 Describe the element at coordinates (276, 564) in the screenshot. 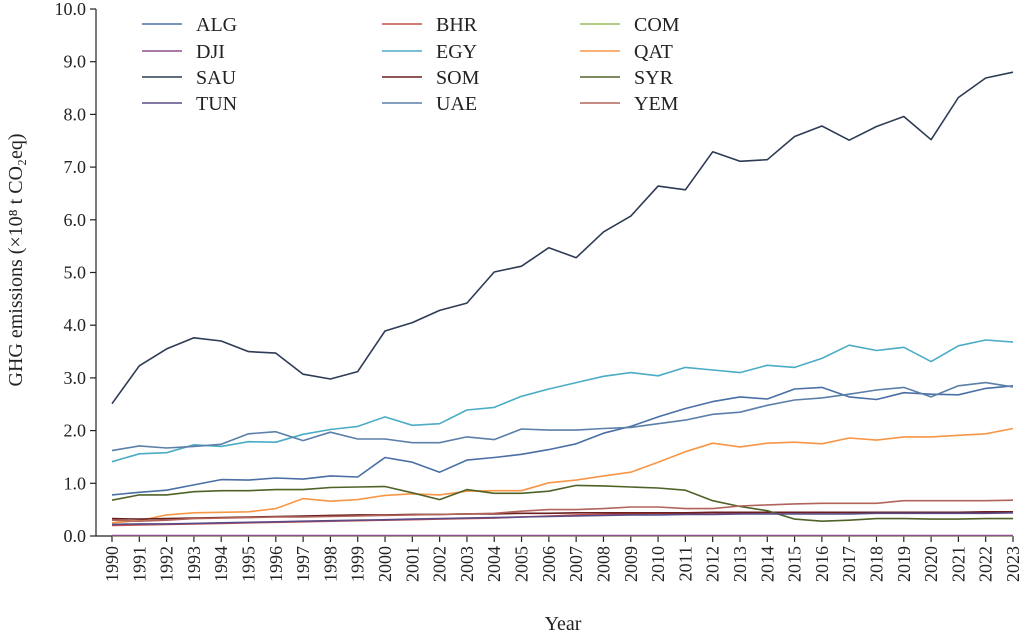

I see `x-tick-label: 1996` at that location.